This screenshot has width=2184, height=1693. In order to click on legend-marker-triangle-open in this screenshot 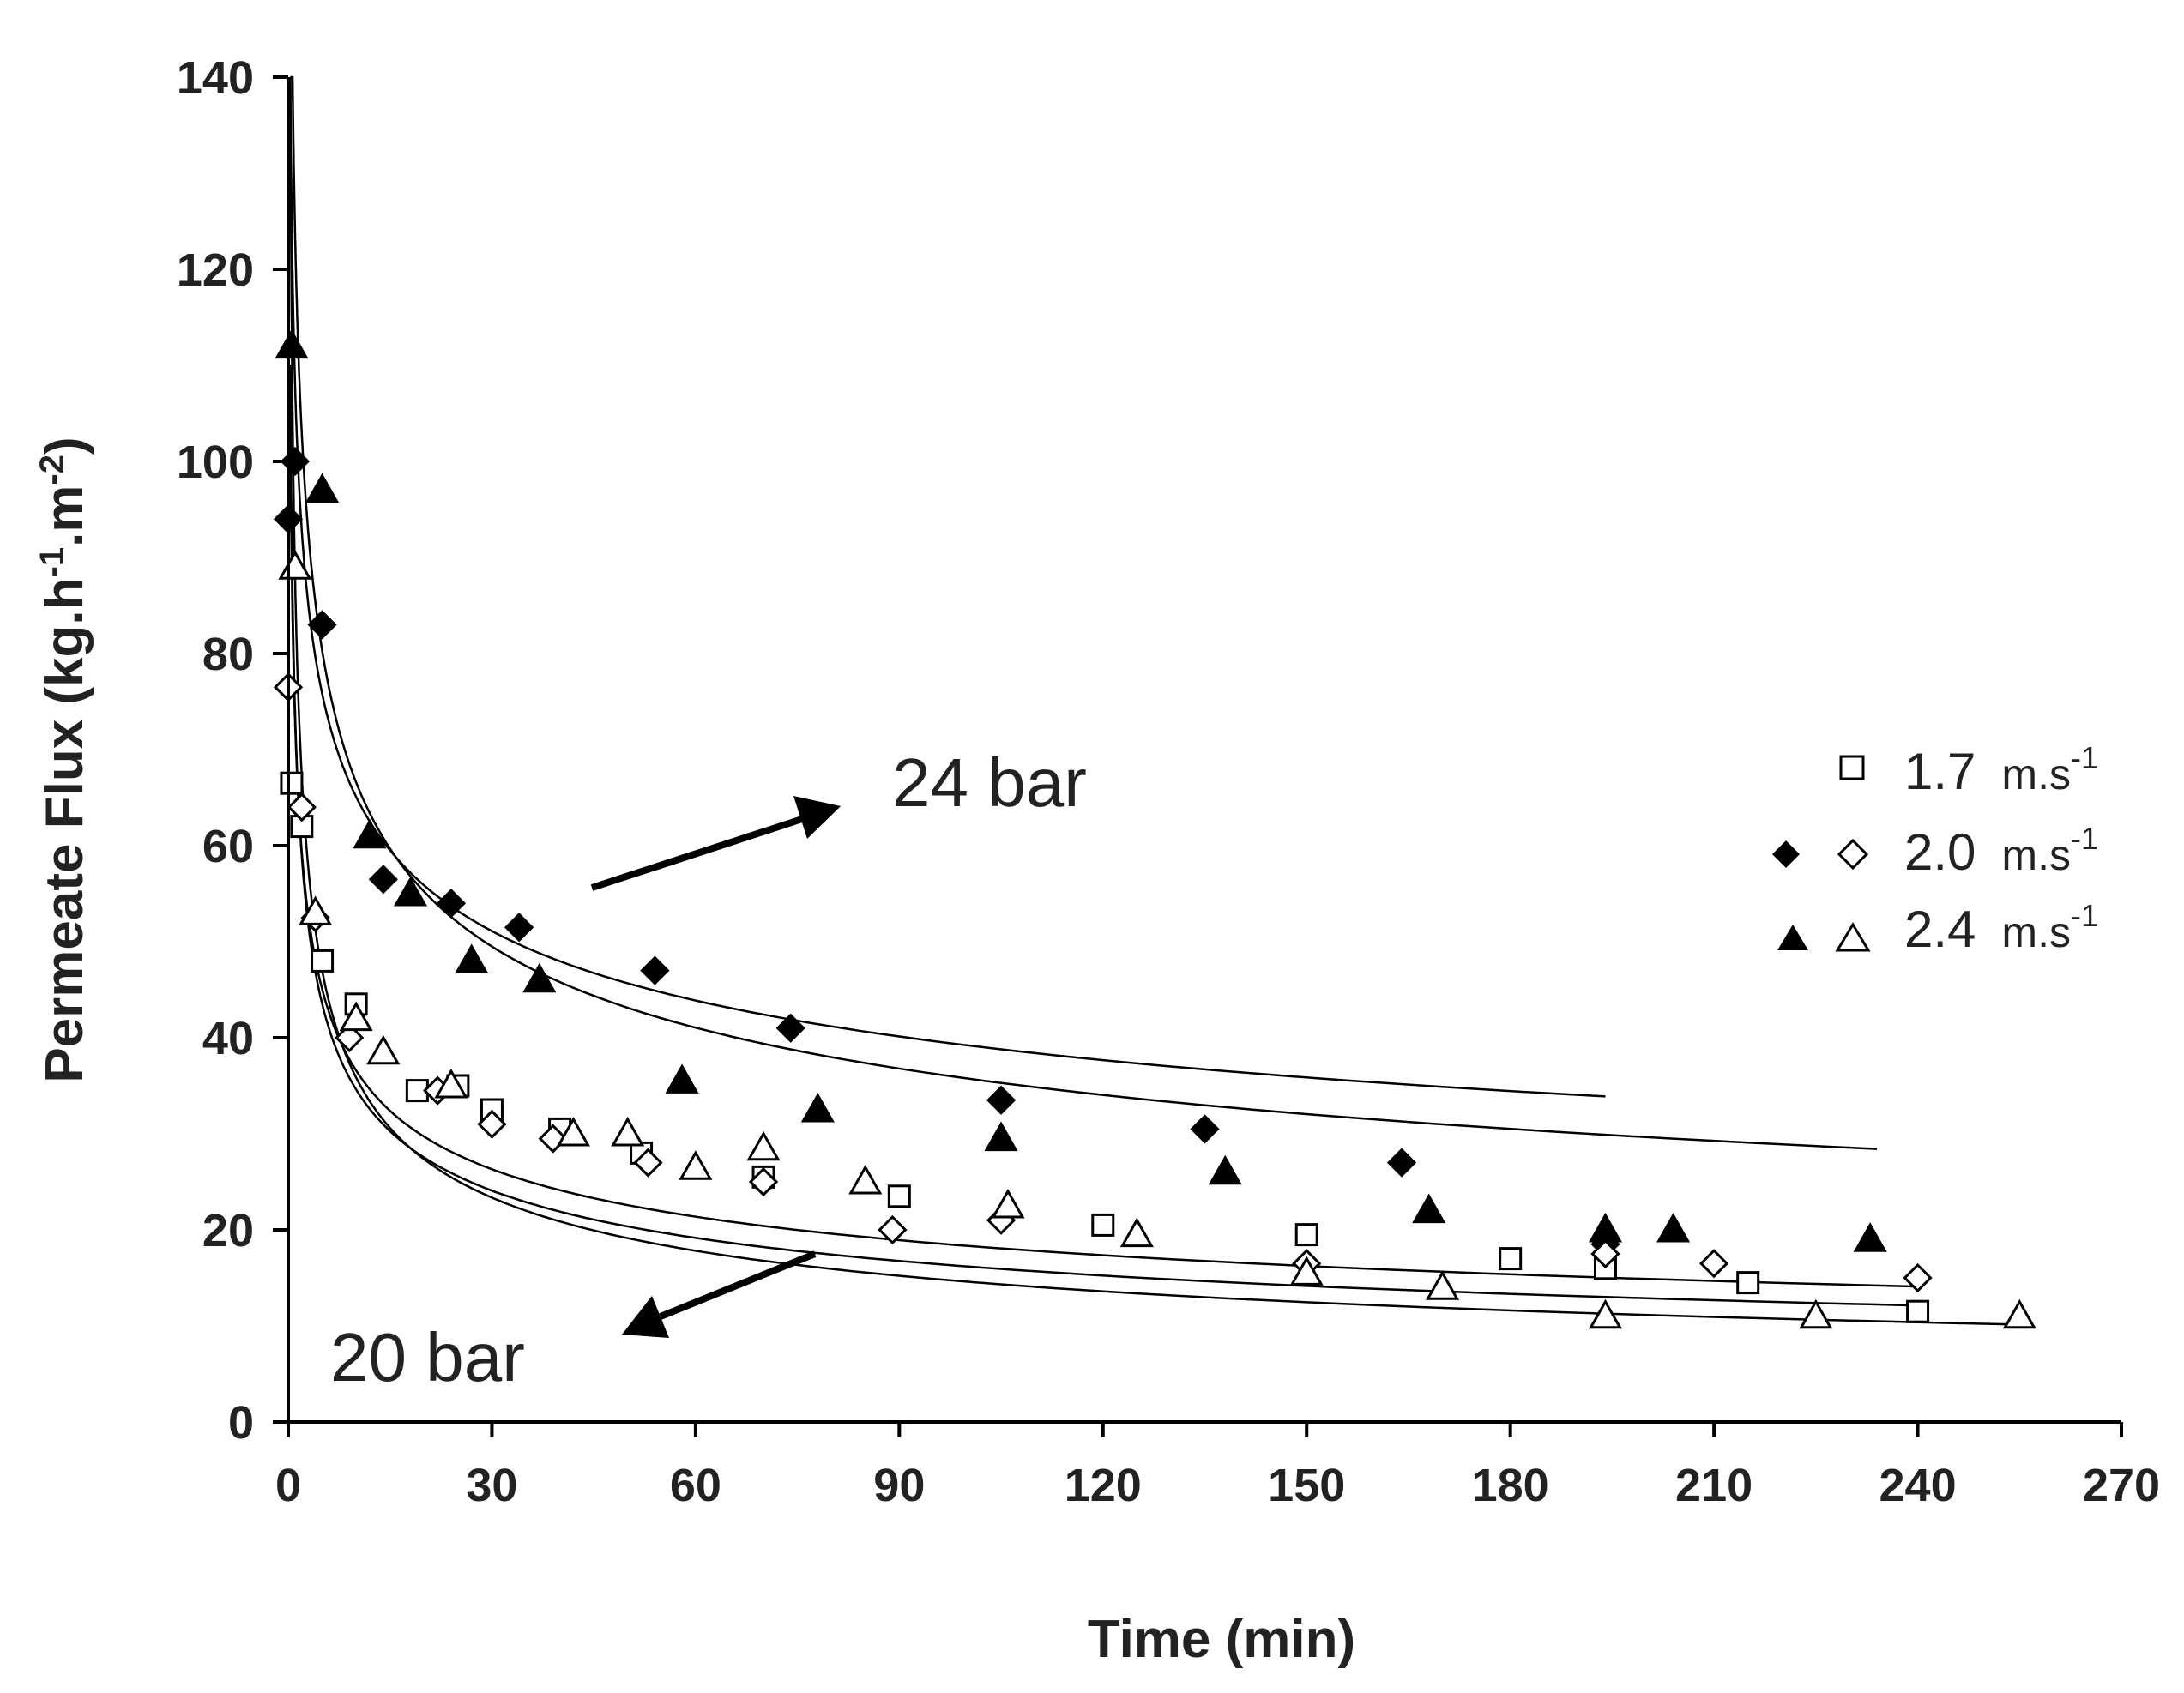, I will do `click(1853, 937)`.